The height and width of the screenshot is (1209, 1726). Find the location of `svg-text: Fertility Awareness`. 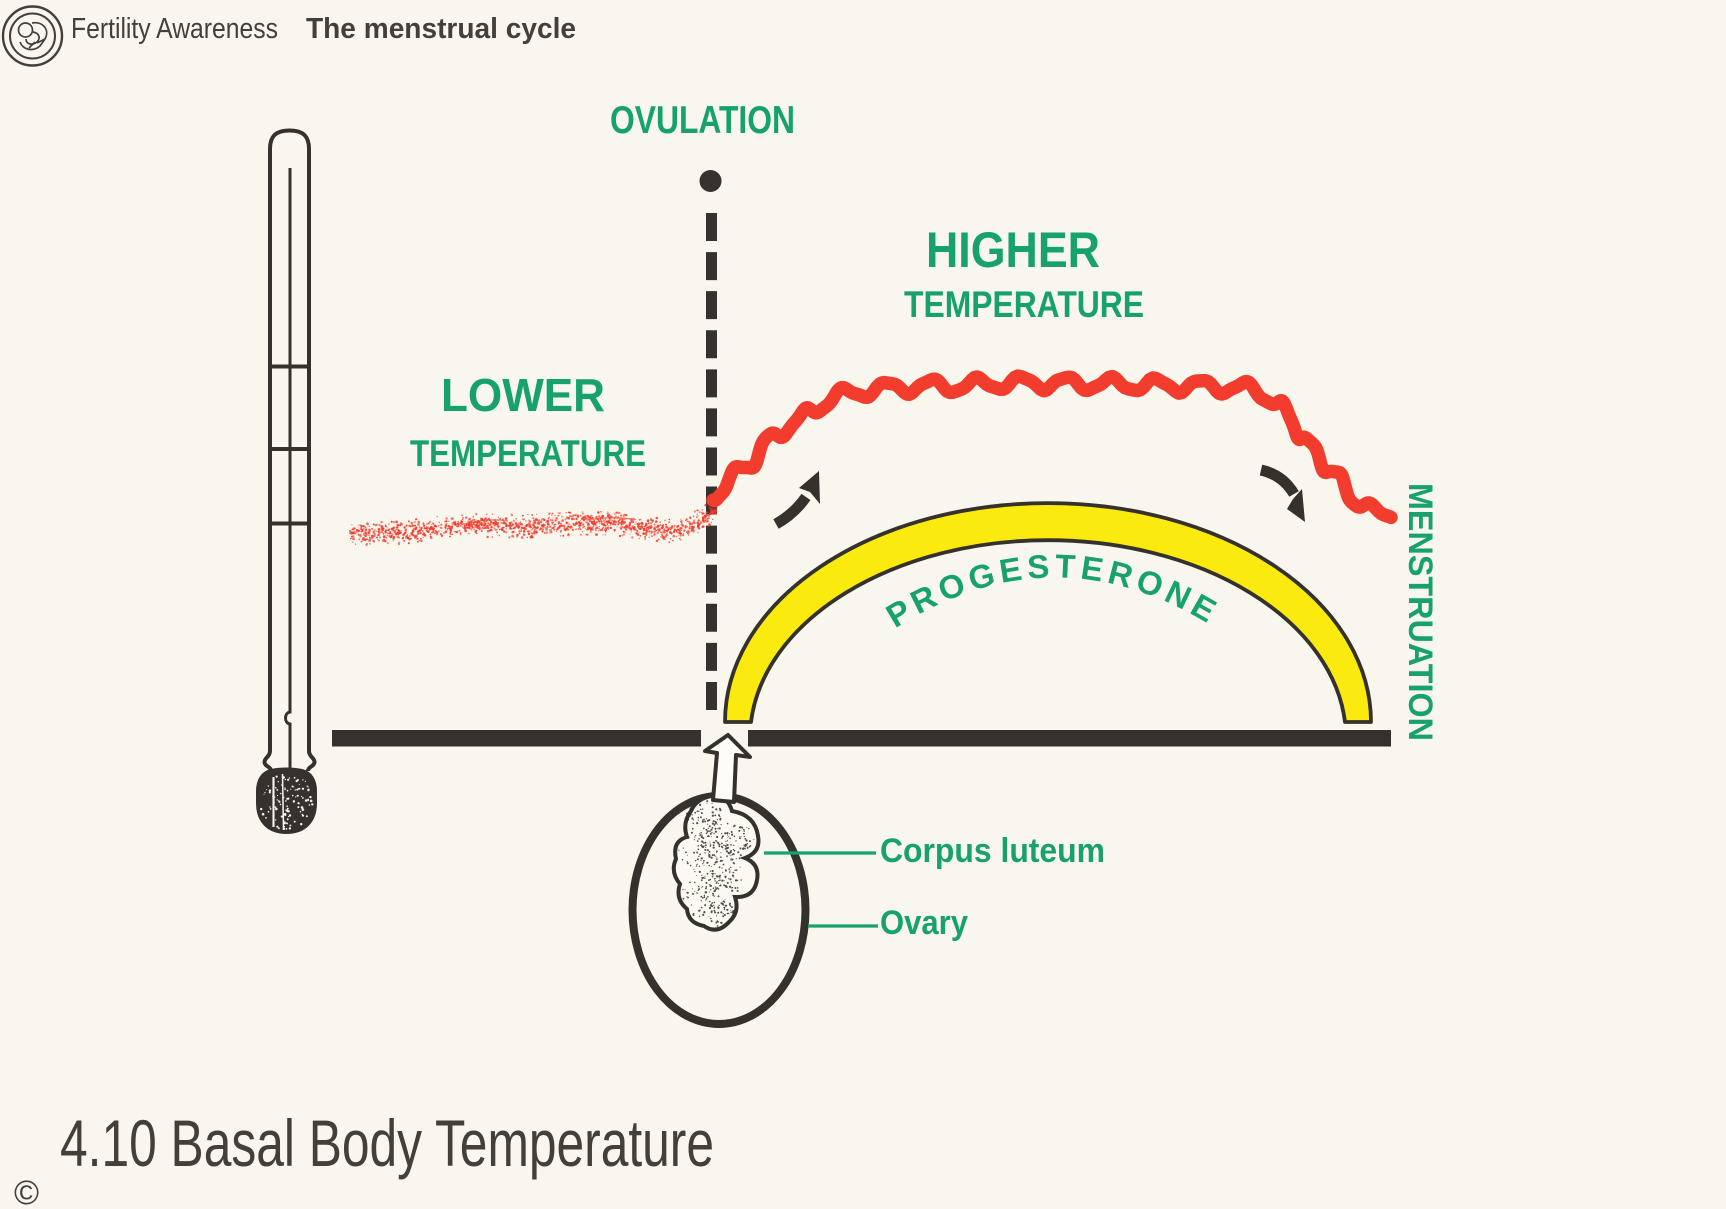

svg-text: Fertility Awareness is located at coordinates (174, 29).